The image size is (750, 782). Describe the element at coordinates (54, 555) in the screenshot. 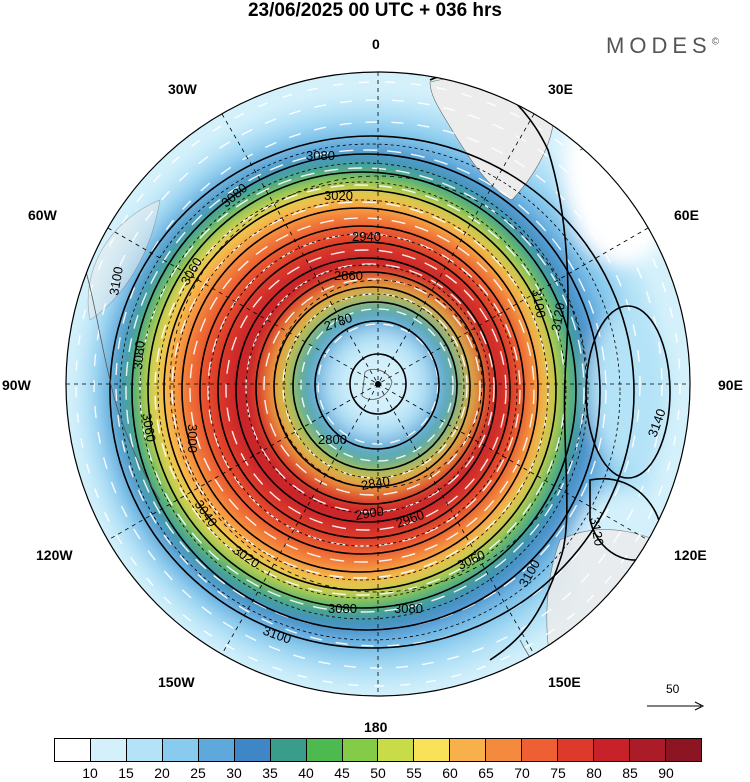

I see `lon-label-120w: 120W` at that location.